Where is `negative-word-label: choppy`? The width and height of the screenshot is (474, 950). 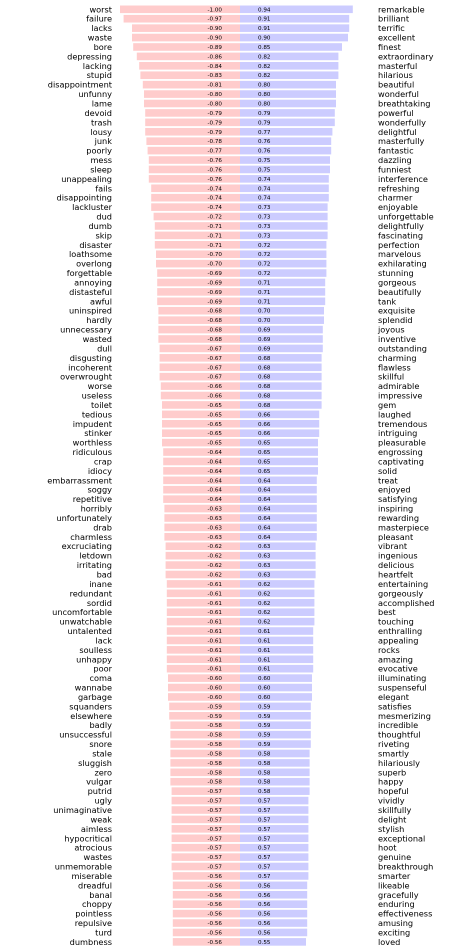
negative-word-label: choppy is located at coordinates (97, 904).